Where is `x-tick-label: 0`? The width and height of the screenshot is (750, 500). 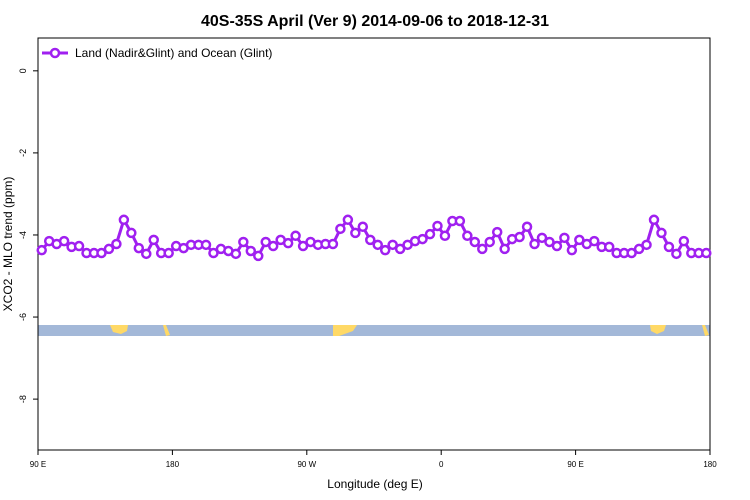
x-tick-label: 0 is located at coordinates (441, 464).